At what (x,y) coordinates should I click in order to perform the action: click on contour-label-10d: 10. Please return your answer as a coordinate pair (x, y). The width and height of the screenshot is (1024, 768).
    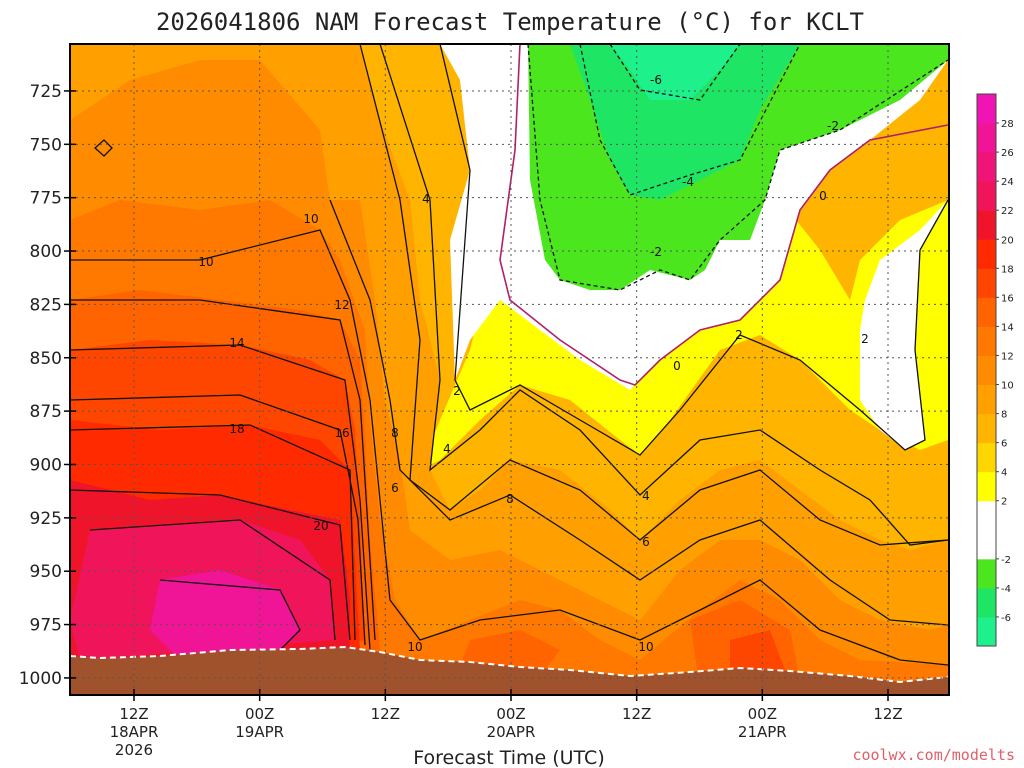
    Looking at the image, I should click on (645, 647).